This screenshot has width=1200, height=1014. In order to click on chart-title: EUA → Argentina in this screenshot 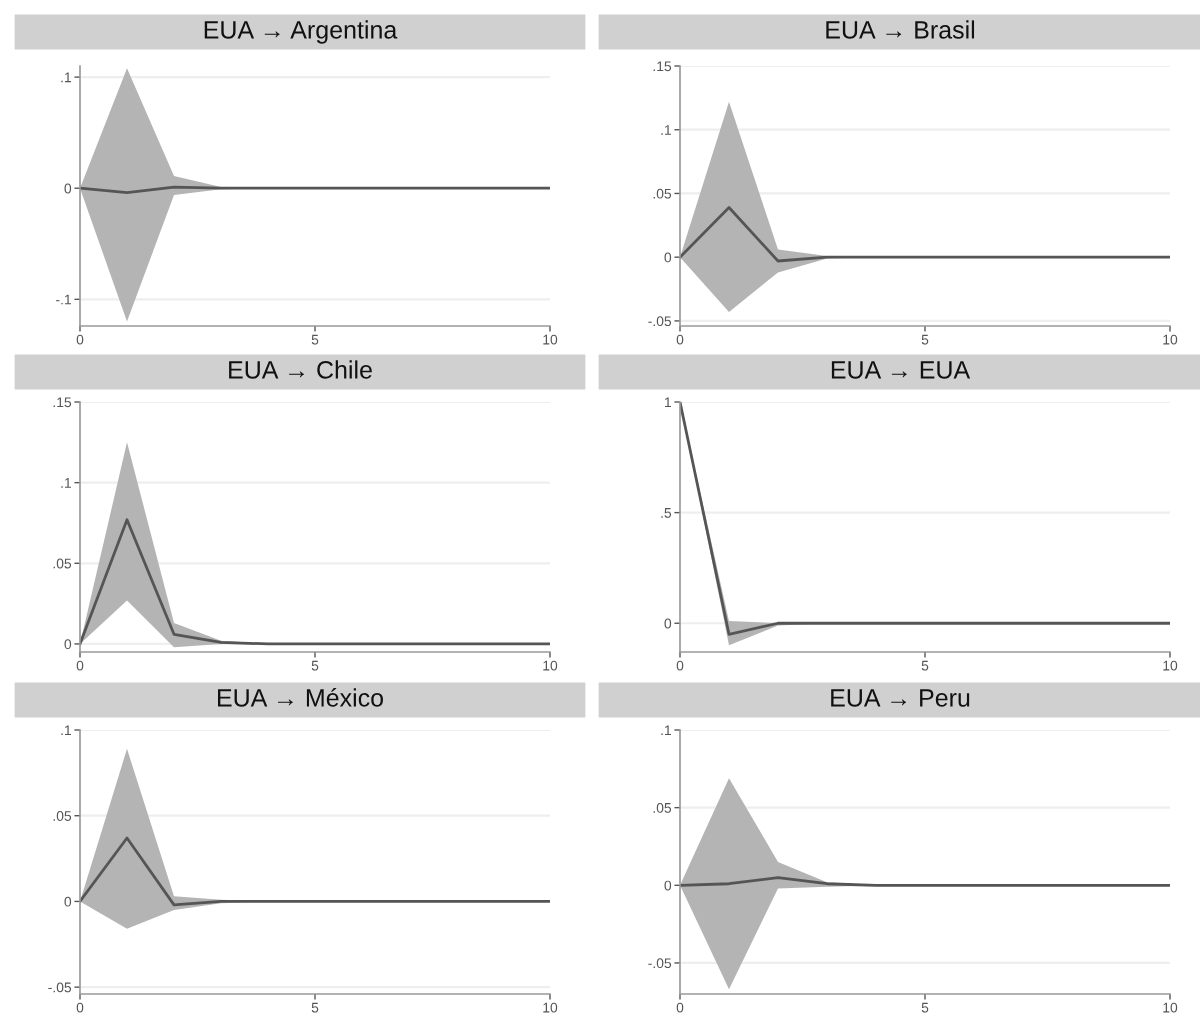, I will do `click(301, 32)`.